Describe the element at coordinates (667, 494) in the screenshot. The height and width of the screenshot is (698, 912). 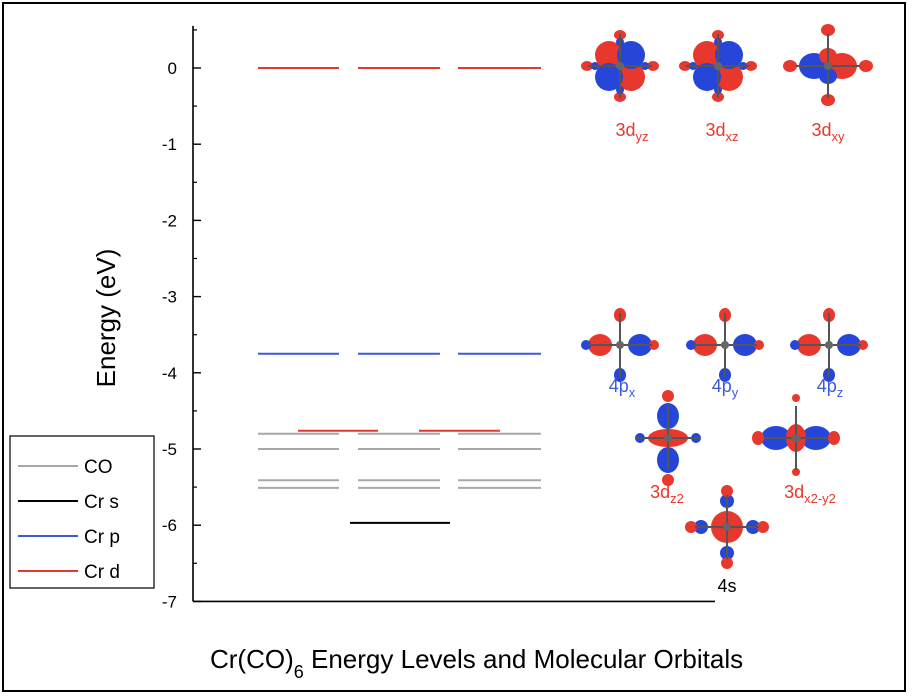
I see `orbital-label: 3dz2` at that location.